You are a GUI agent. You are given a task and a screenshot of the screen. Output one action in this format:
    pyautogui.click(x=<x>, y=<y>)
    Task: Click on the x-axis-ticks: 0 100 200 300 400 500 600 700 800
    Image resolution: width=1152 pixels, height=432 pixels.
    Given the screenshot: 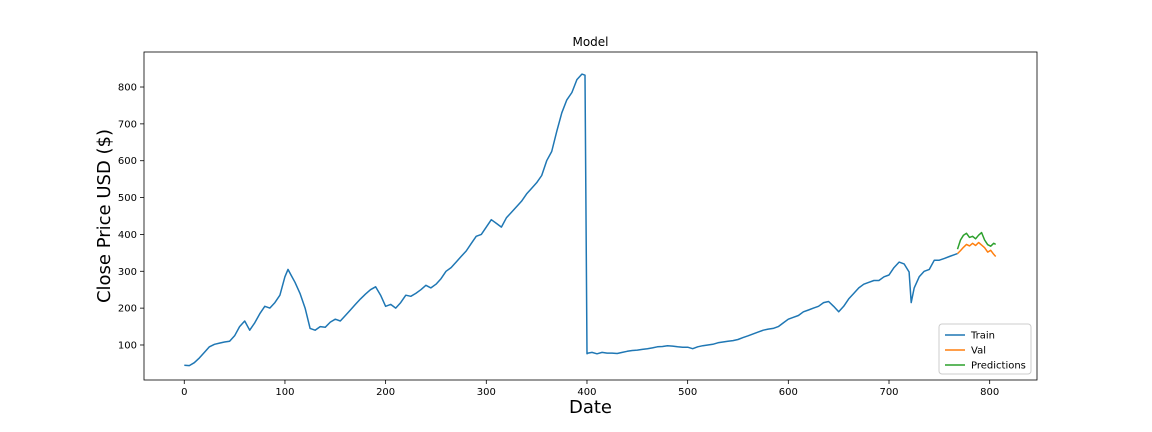 What is the action you would take?
    pyautogui.click(x=590, y=389)
    